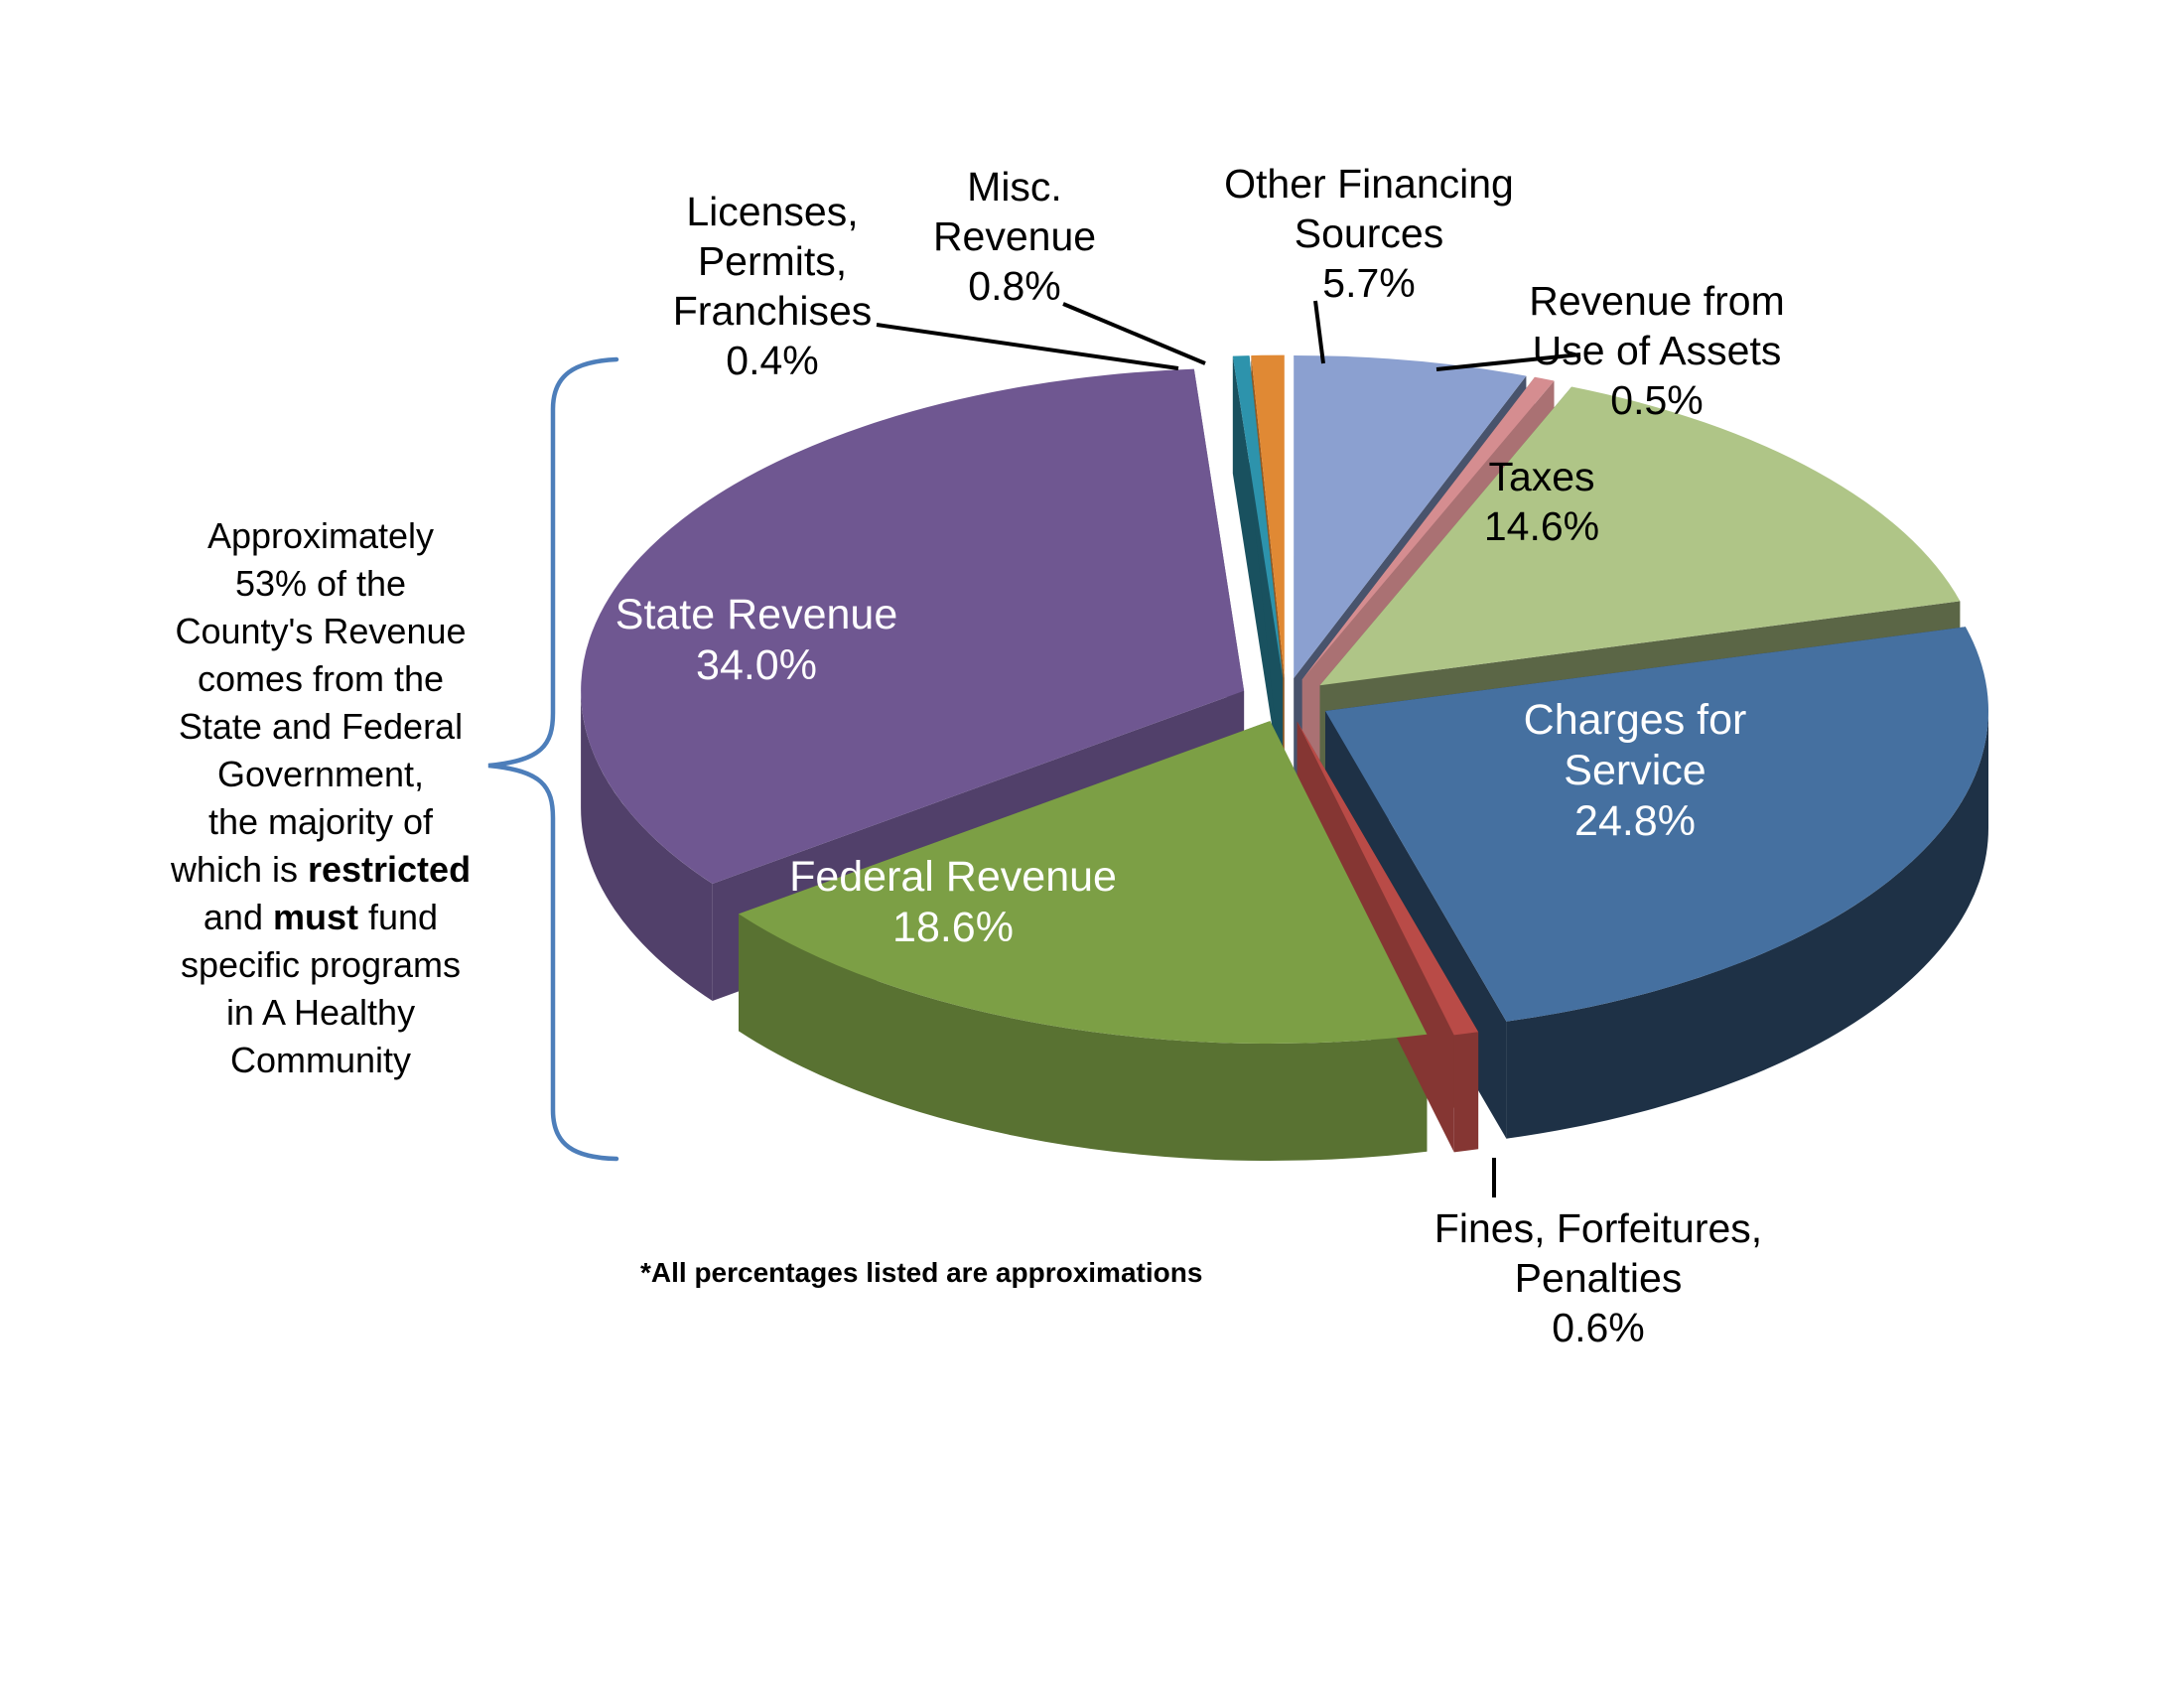 The width and height of the screenshot is (2184, 1688). What do you see at coordinates (1657, 400) in the screenshot?
I see `slice-label-line: 0.5%` at bounding box center [1657, 400].